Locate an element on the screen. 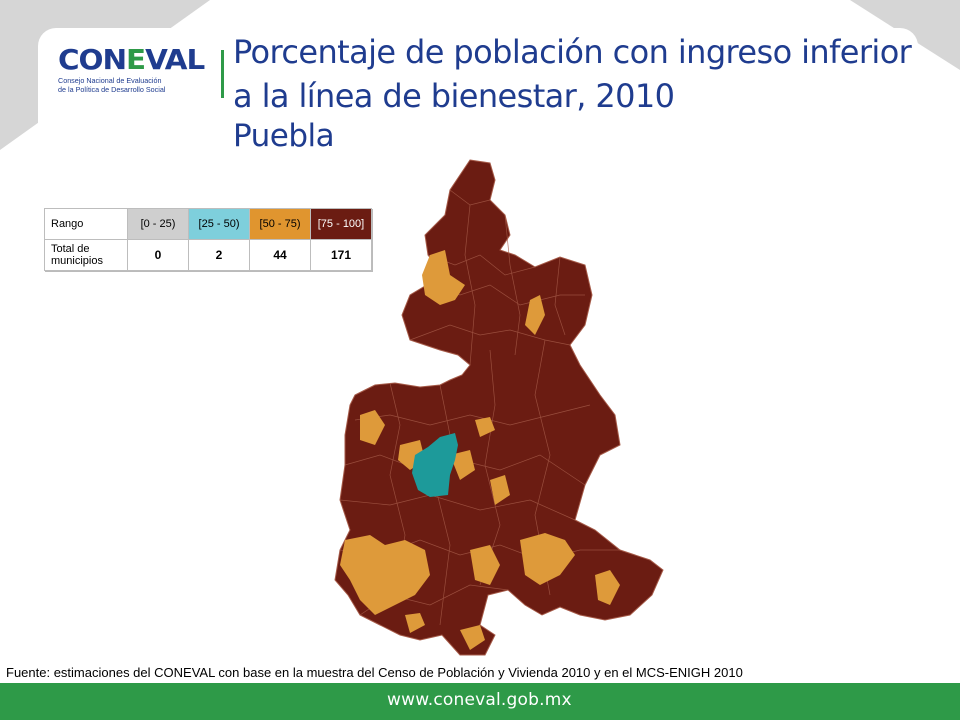  logo-wordmark: CONEVAL is located at coordinates (131, 59).